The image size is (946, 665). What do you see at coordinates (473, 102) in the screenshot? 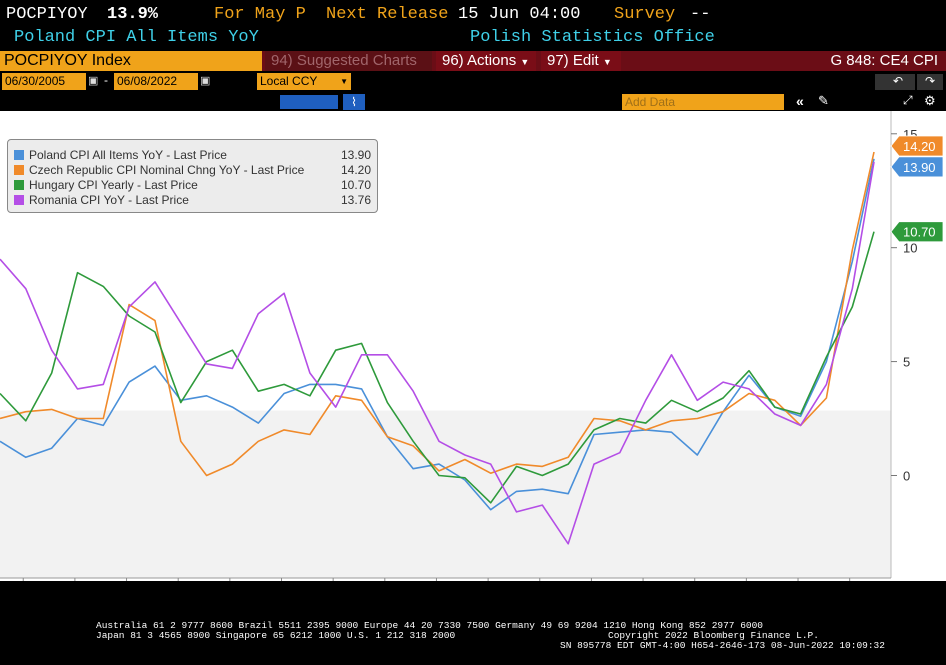
I see `chart-tools-bar: ⌇ Add Data « ✎ ⤢ ⚙` at bounding box center [473, 102].